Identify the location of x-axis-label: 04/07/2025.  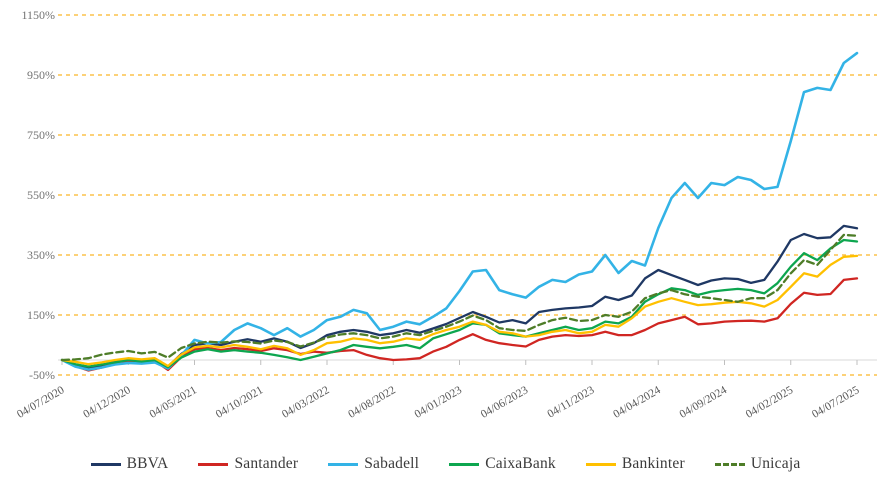
(836, 402).